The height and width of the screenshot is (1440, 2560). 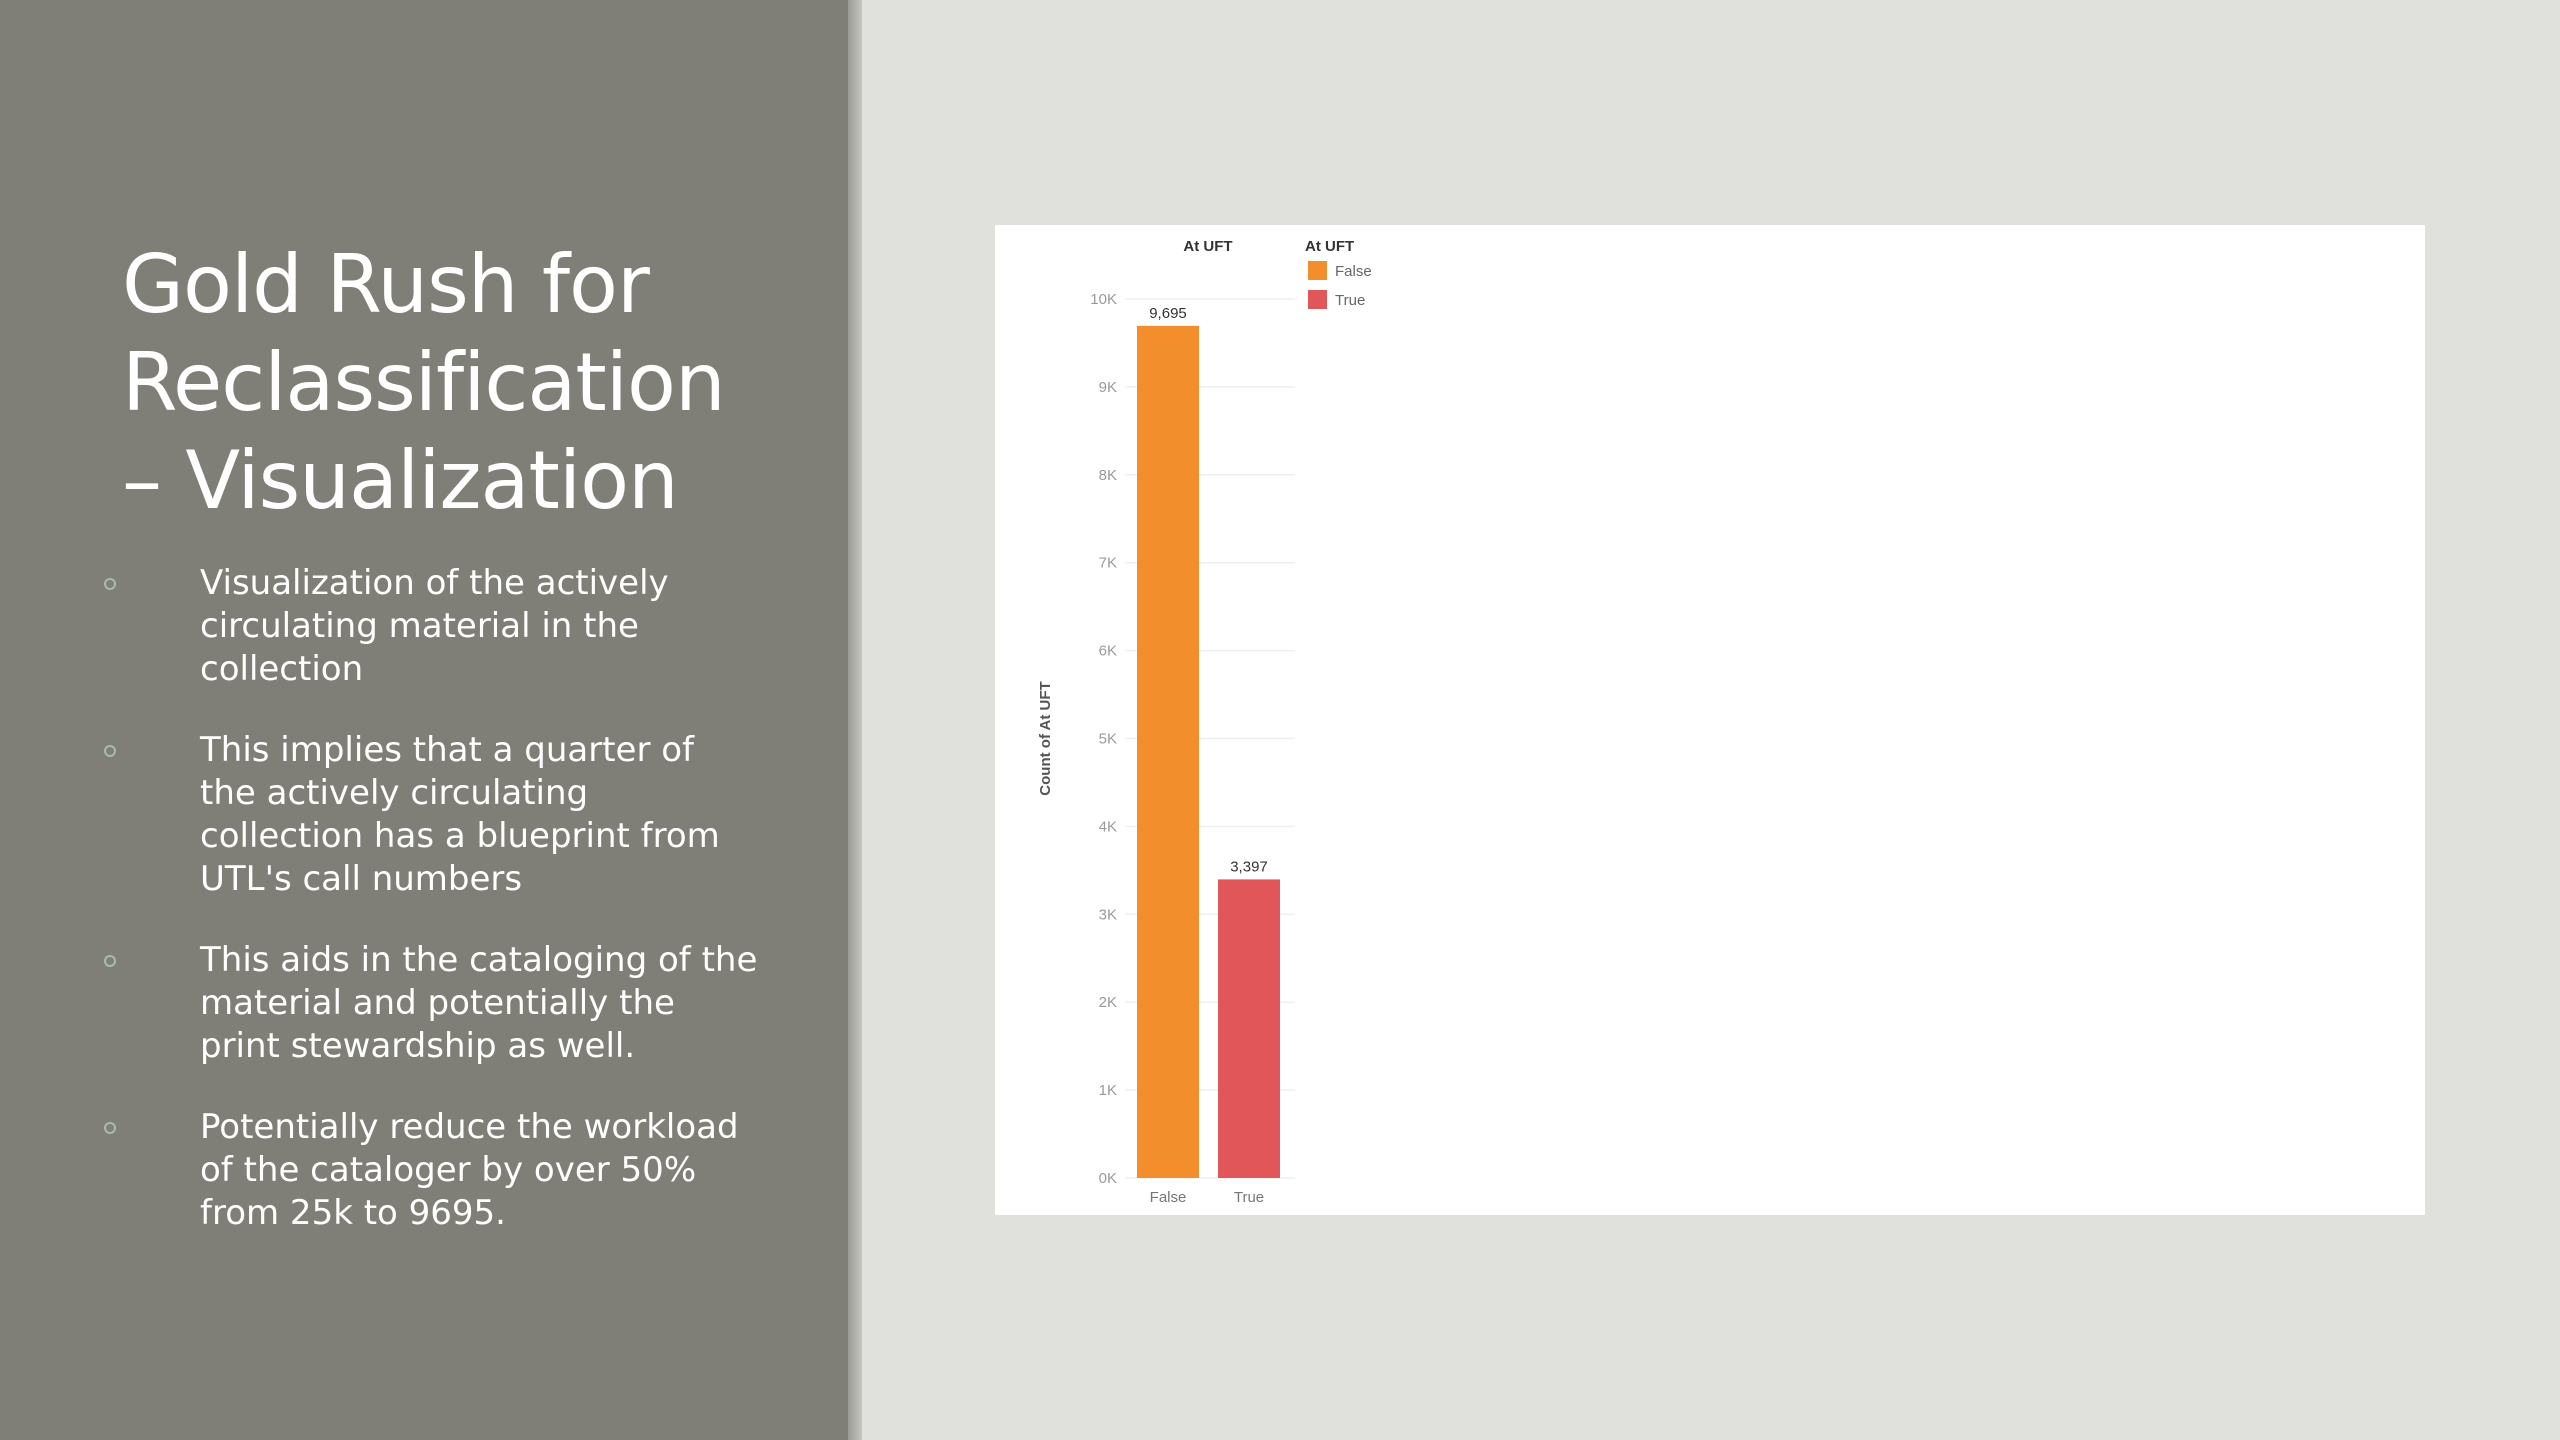 I want to click on y-tick-label: 5K, so click(x=1108, y=739).